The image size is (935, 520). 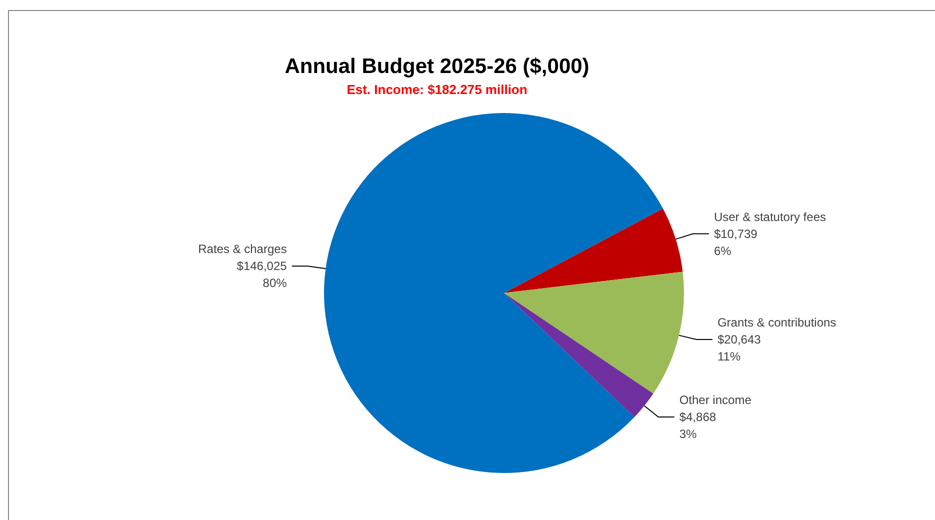 What do you see at coordinates (697, 426) in the screenshot?
I see `data-label: $4,868 3%` at bounding box center [697, 426].